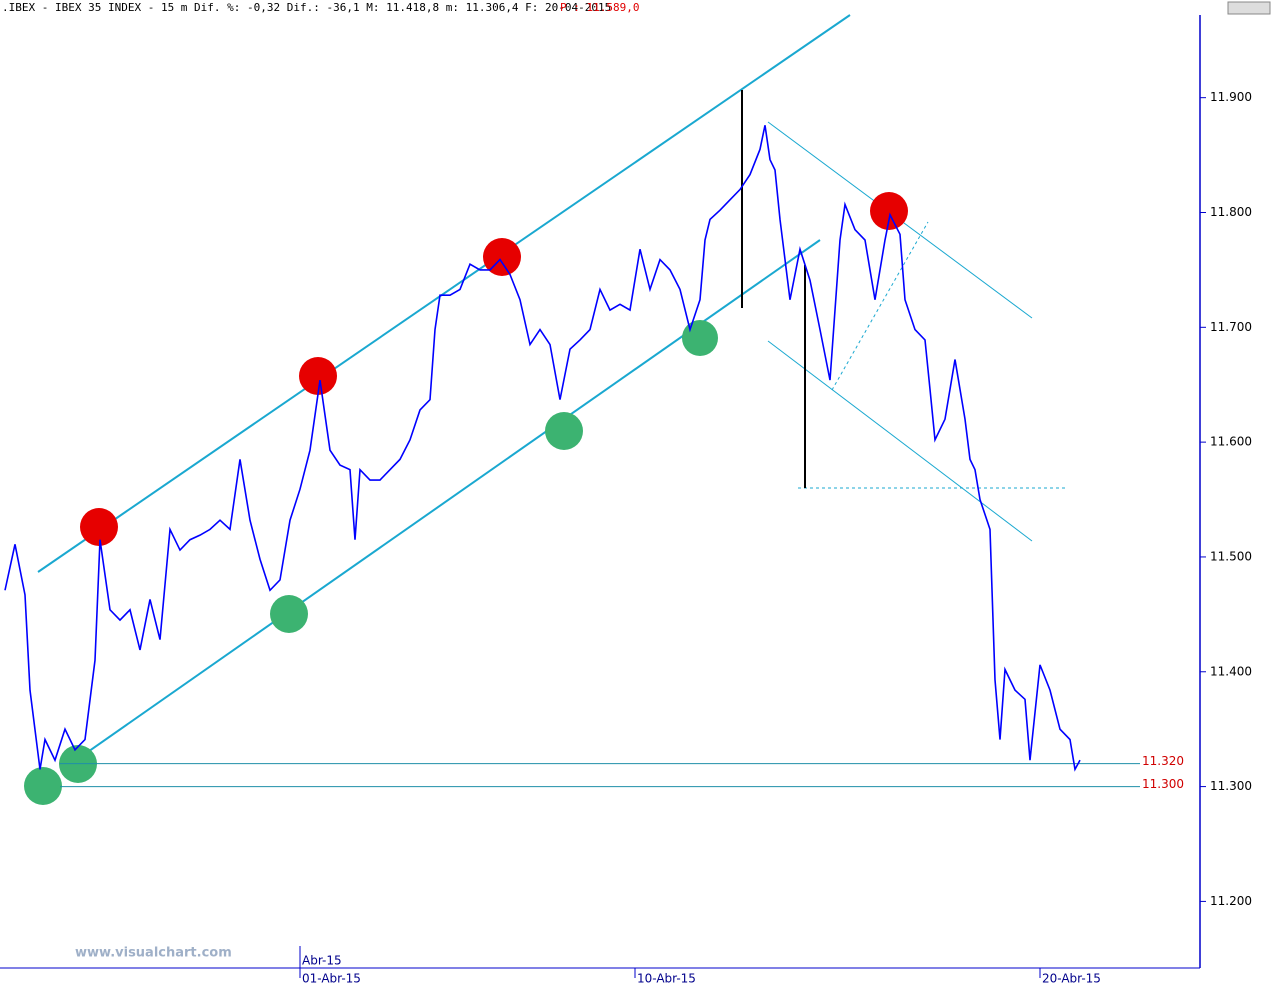 The image size is (1272, 989). I want to click on window-buttons, so click(1249, 8).